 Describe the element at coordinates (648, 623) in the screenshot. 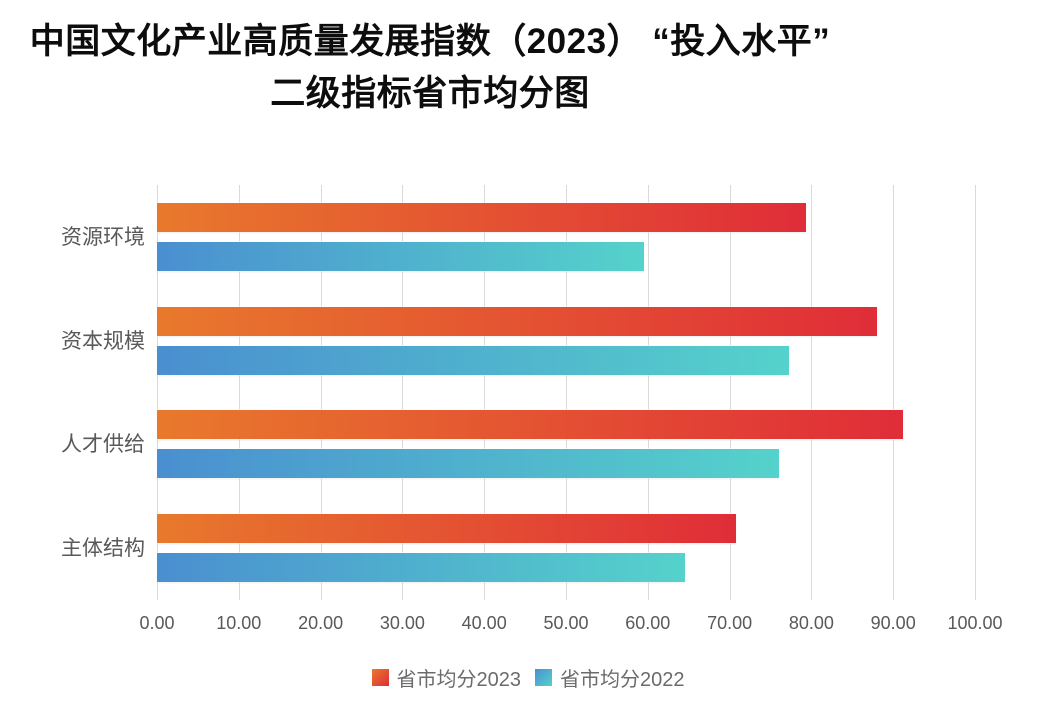

I see `x-tick-label: 60.00` at that location.